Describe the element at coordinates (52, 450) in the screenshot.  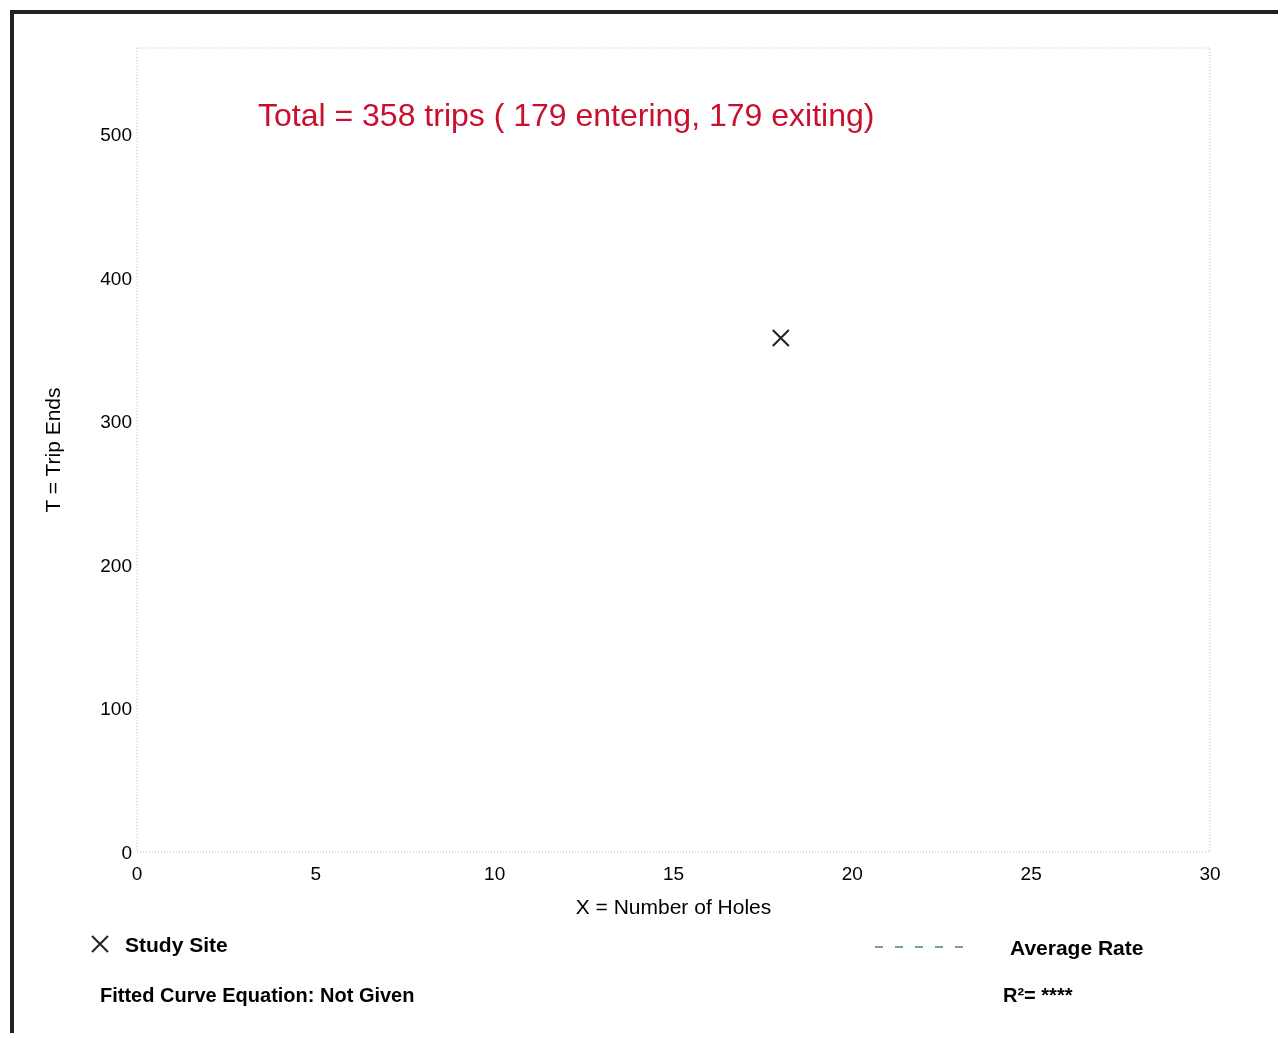
I see `y-axis-title: T = Trip Ends` at that location.